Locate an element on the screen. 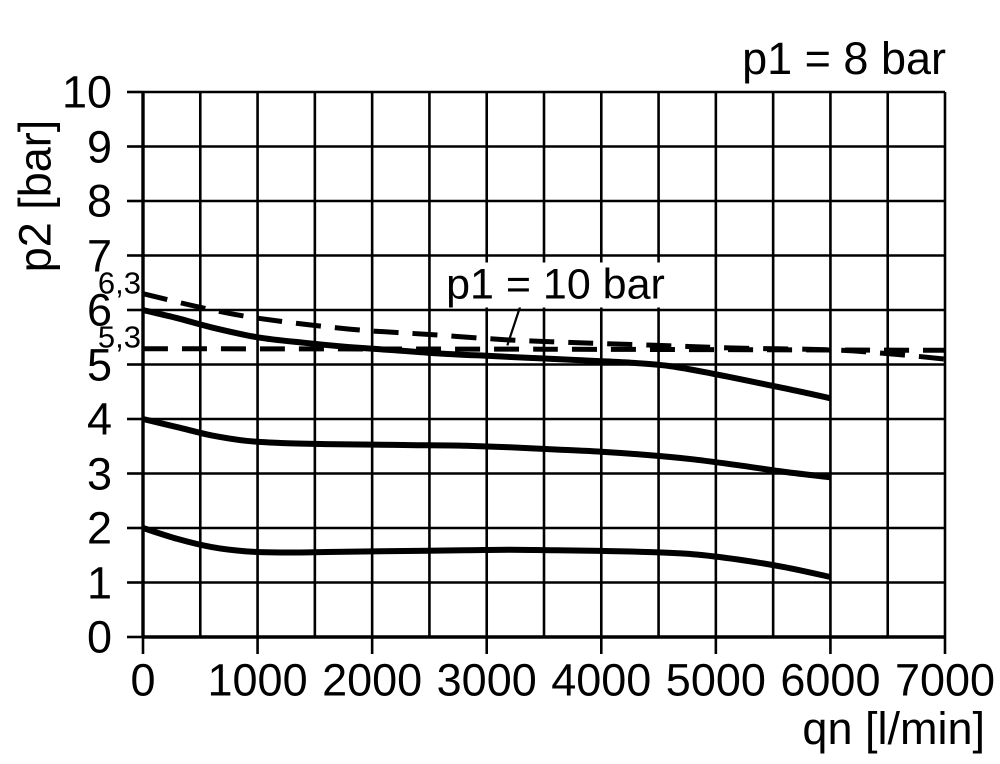 The image size is (1000, 764). y-tick-label: 1 is located at coordinates (99, 582).